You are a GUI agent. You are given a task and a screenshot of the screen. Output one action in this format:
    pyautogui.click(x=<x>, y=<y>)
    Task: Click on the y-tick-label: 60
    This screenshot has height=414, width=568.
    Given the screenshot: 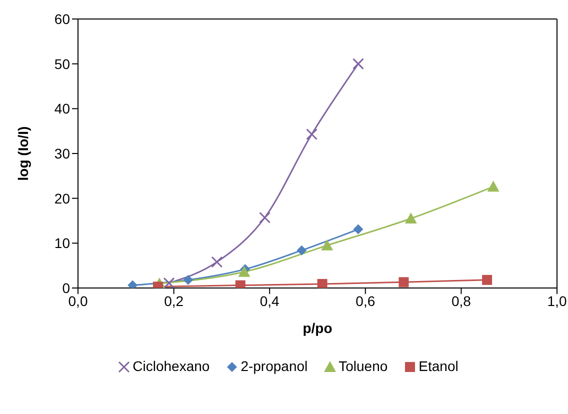 What is the action you would take?
    pyautogui.click(x=62, y=18)
    